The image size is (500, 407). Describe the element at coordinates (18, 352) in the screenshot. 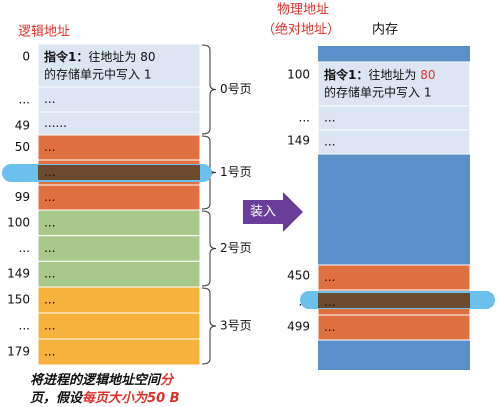

I see `address-label: 179` at that location.